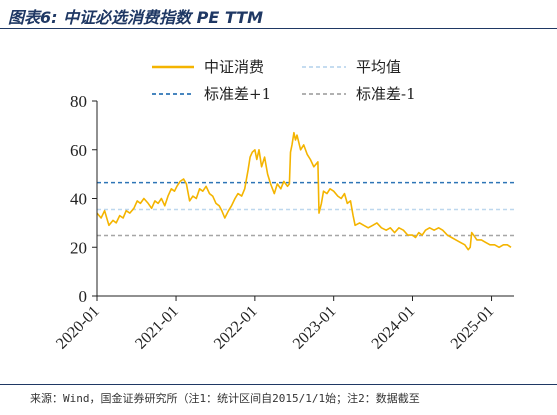 Image resolution: width=557 pixels, height=415 pixels. What do you see at coordinates (83, 296) in the screenshot?
I see `y-tick-label-0: 0` at bounding box center [83, 296].